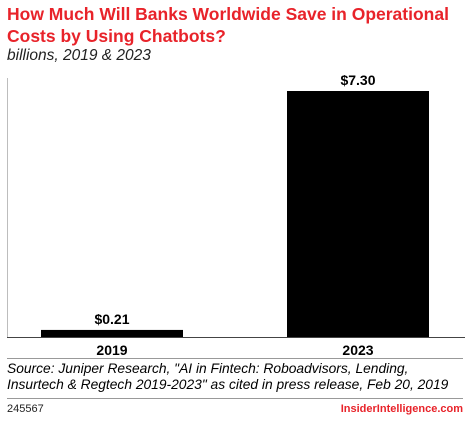 The height and width of the screenshot is (422, 470). What do you see at coordinates (235, 358) in the screenshot?
I see `source-divider` at bounding box center [235, 358].